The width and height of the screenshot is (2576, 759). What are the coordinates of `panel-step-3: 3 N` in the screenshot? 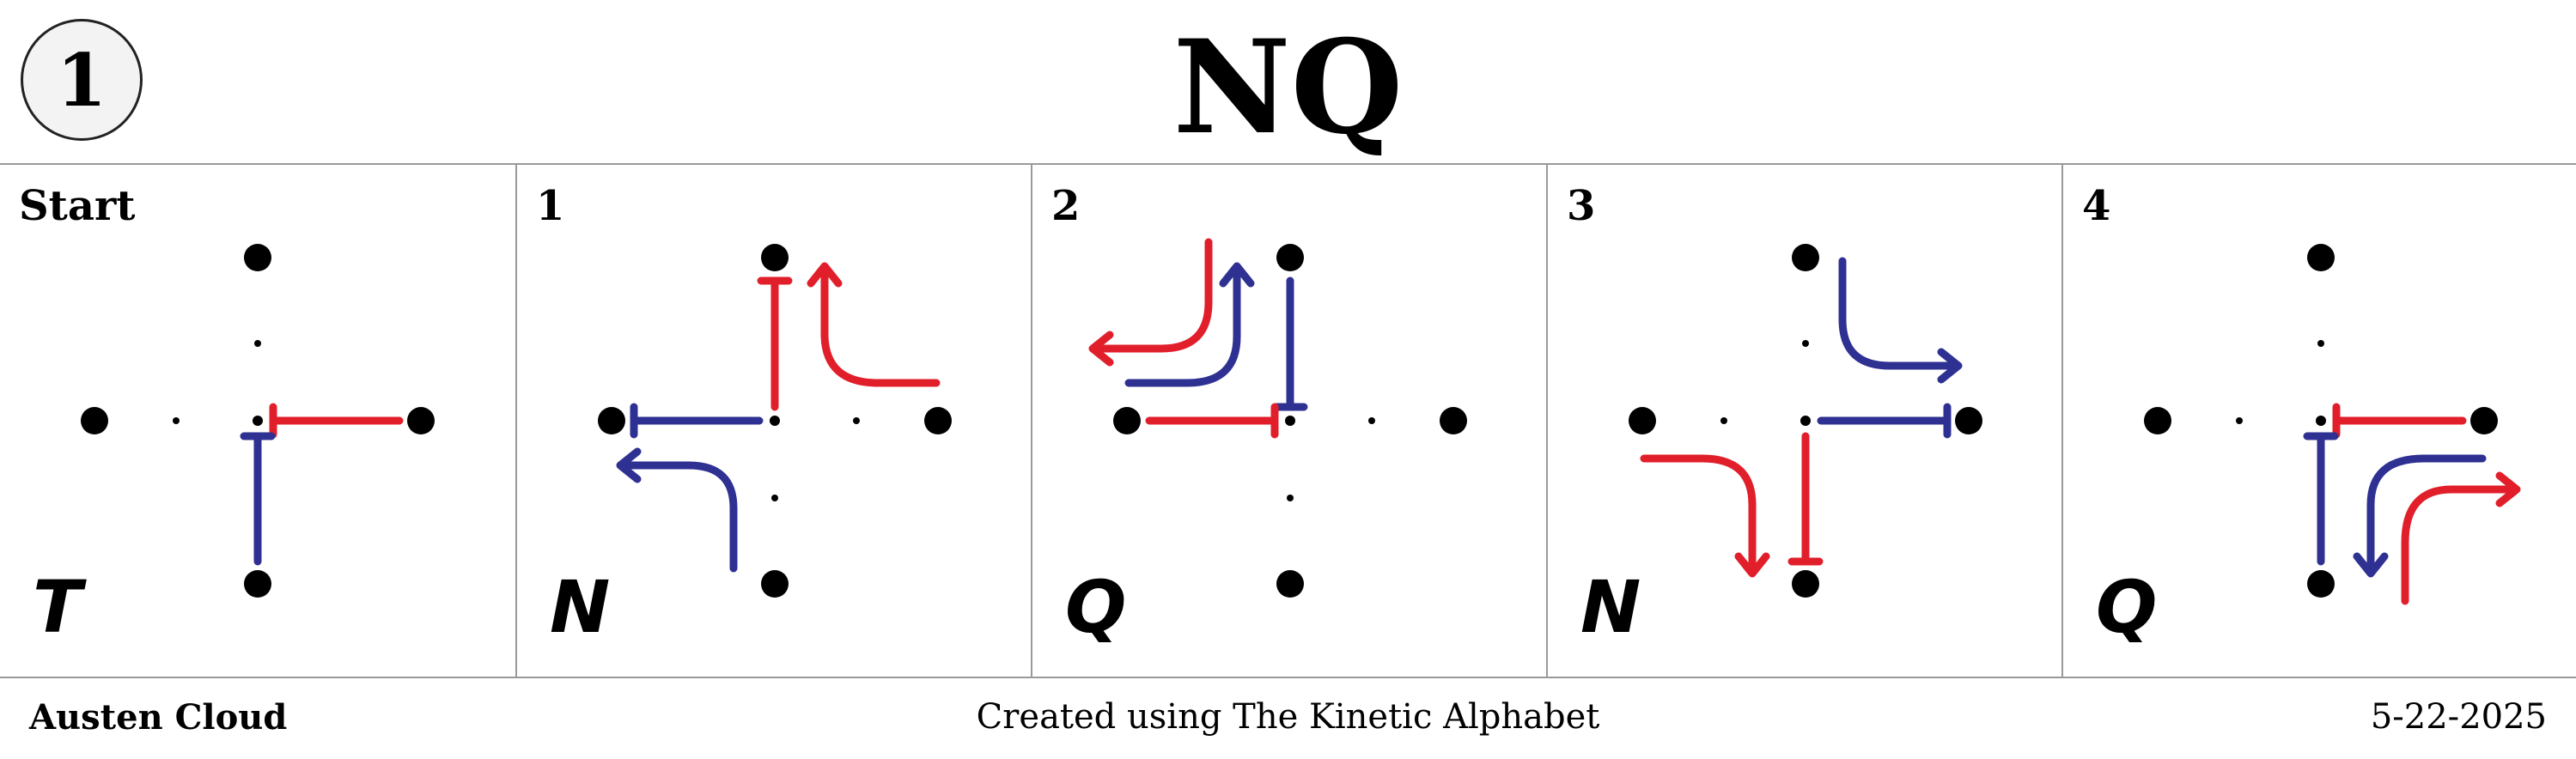 It's located at (1803, 421).